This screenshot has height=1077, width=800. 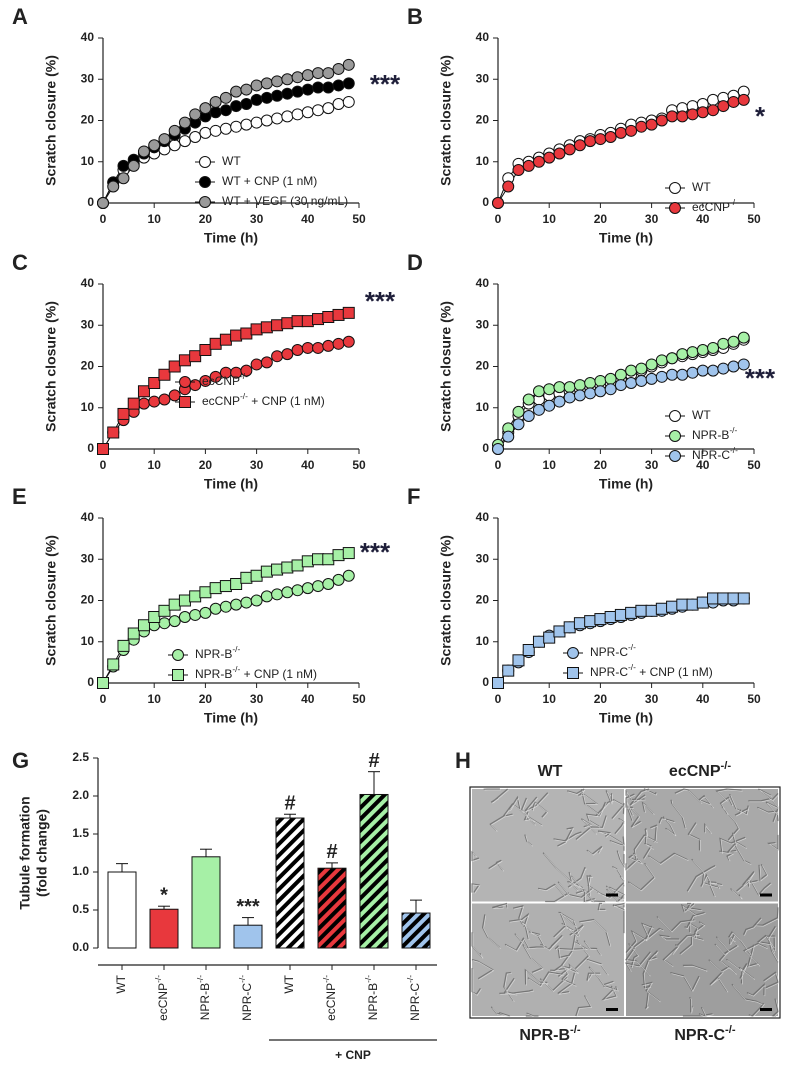 I want to click on x-tick-label: ecCNP-/-, so click(x=329, y=998).